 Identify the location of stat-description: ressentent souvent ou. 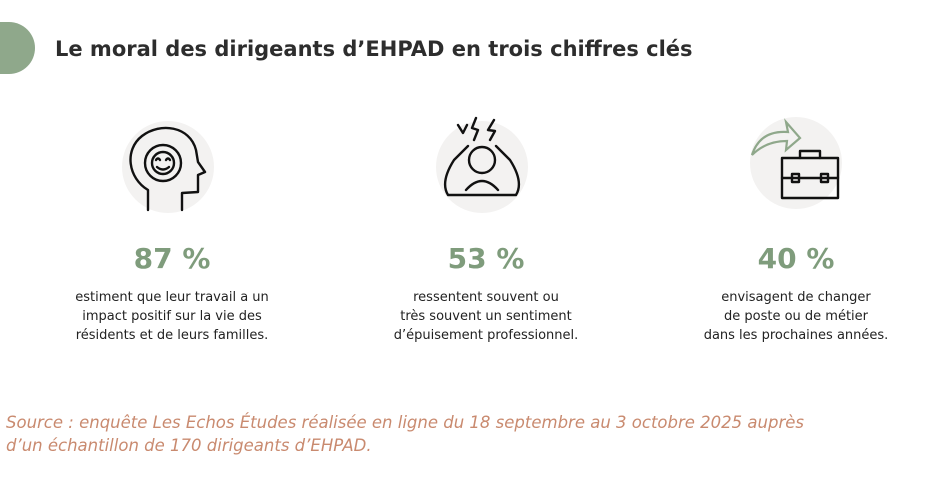
(486, 297).